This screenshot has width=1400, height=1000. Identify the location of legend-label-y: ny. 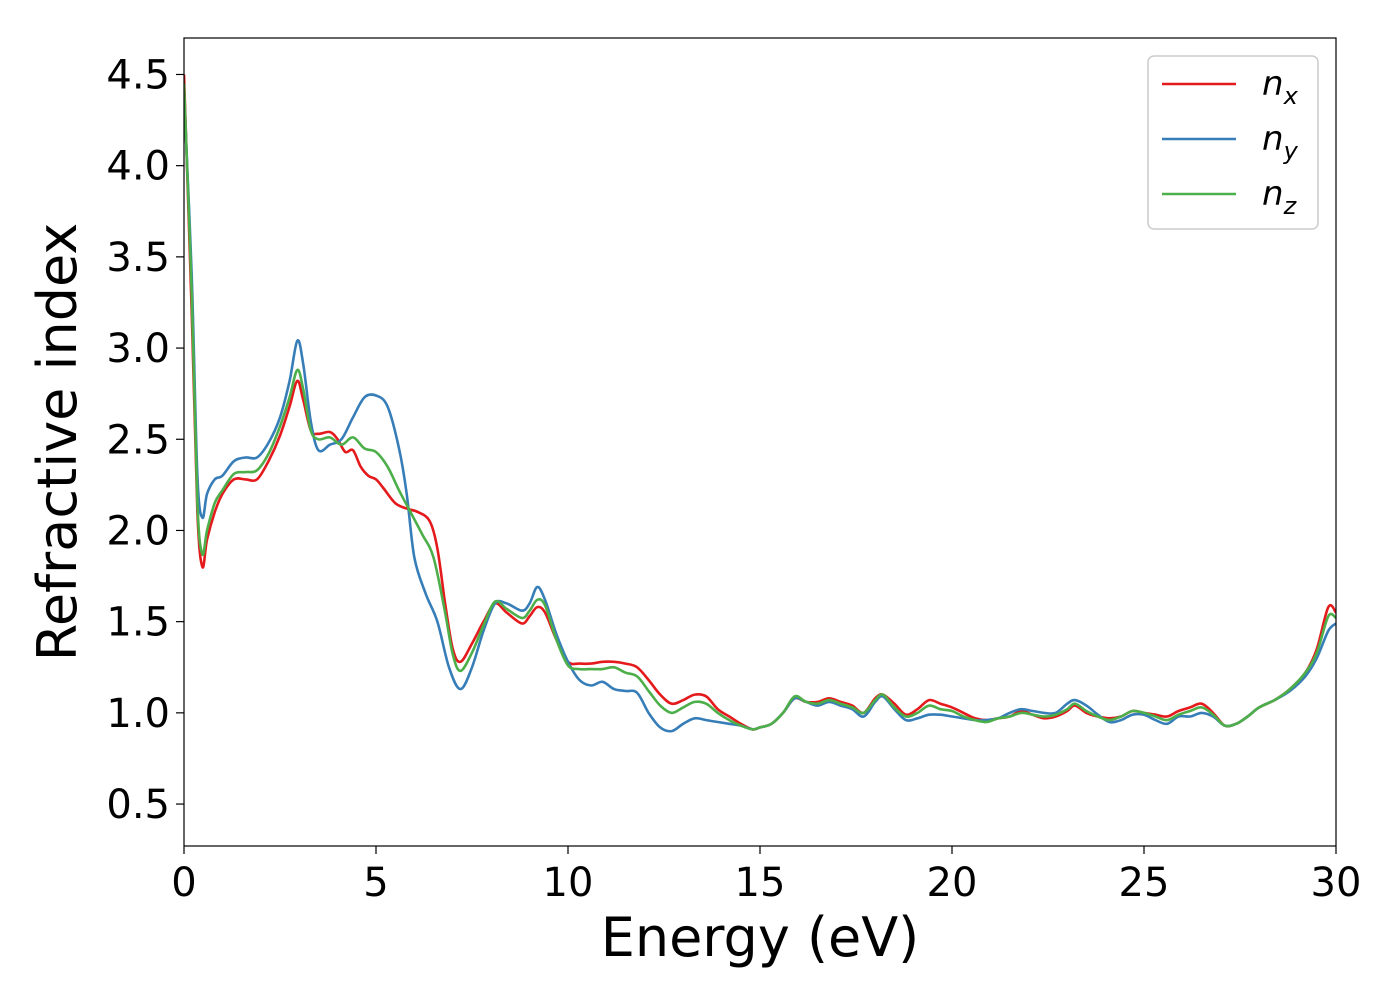
(1280, 142).